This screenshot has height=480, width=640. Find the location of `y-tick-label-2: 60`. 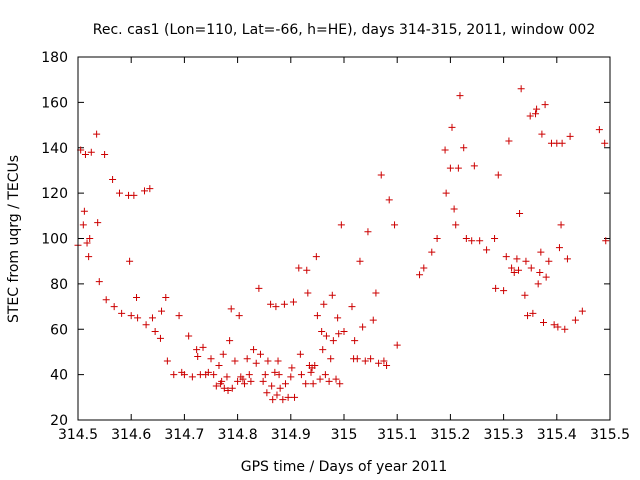

y-tick-label-2: 60 is located at coordinates (59, 330).